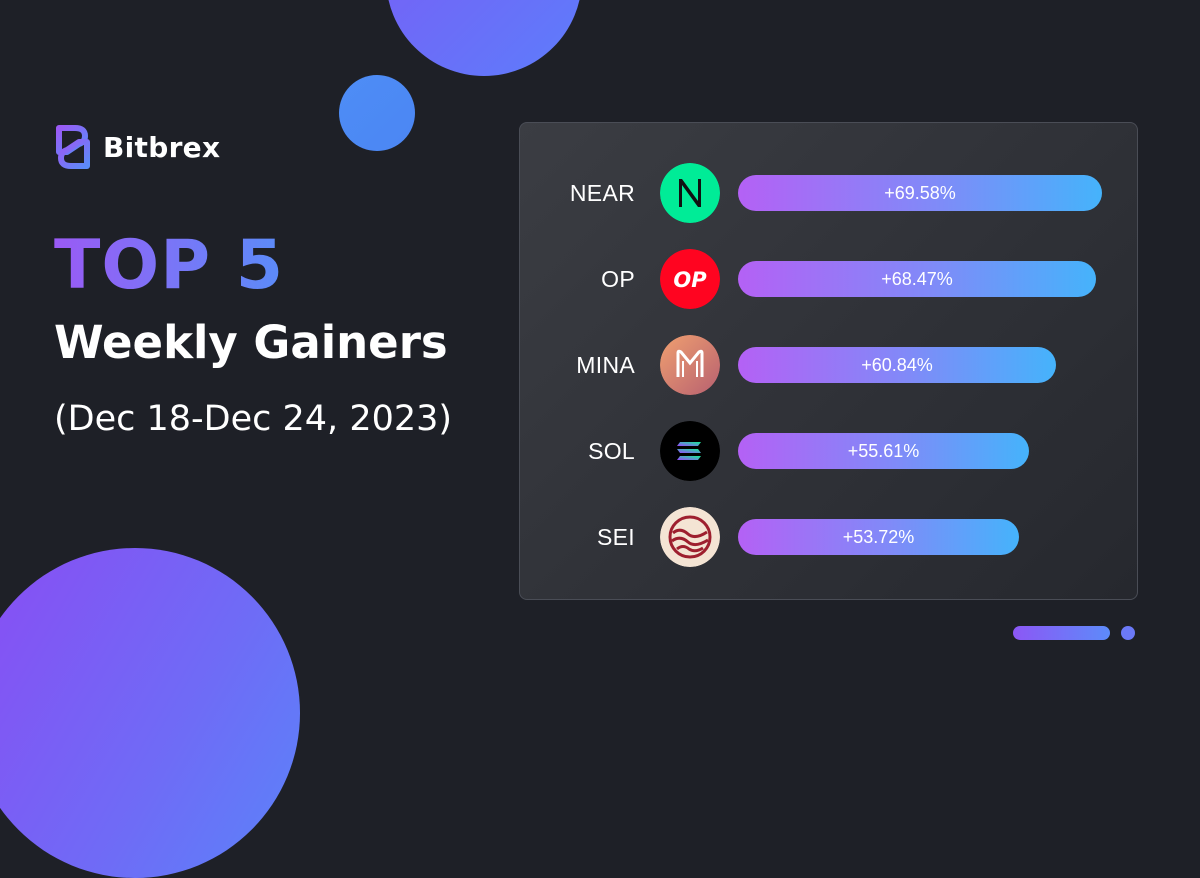 The width and height of the screenshot is (1200, 878). I want to click on headline: TOP 5, so click(169, 265).